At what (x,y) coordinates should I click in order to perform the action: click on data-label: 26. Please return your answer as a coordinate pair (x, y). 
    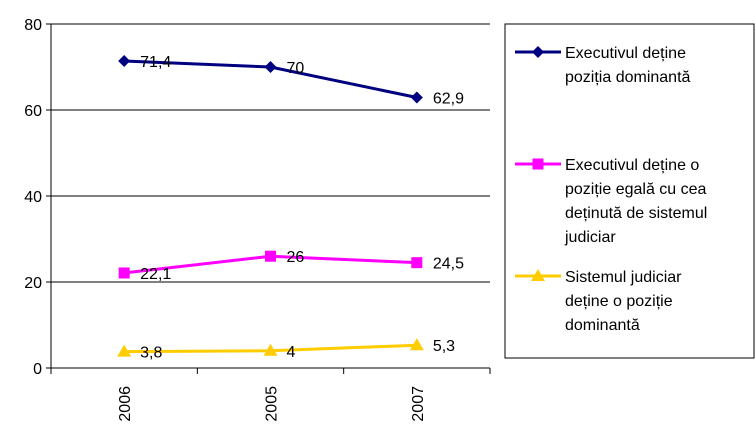
    Looking at the image, I should click on (296, 257).